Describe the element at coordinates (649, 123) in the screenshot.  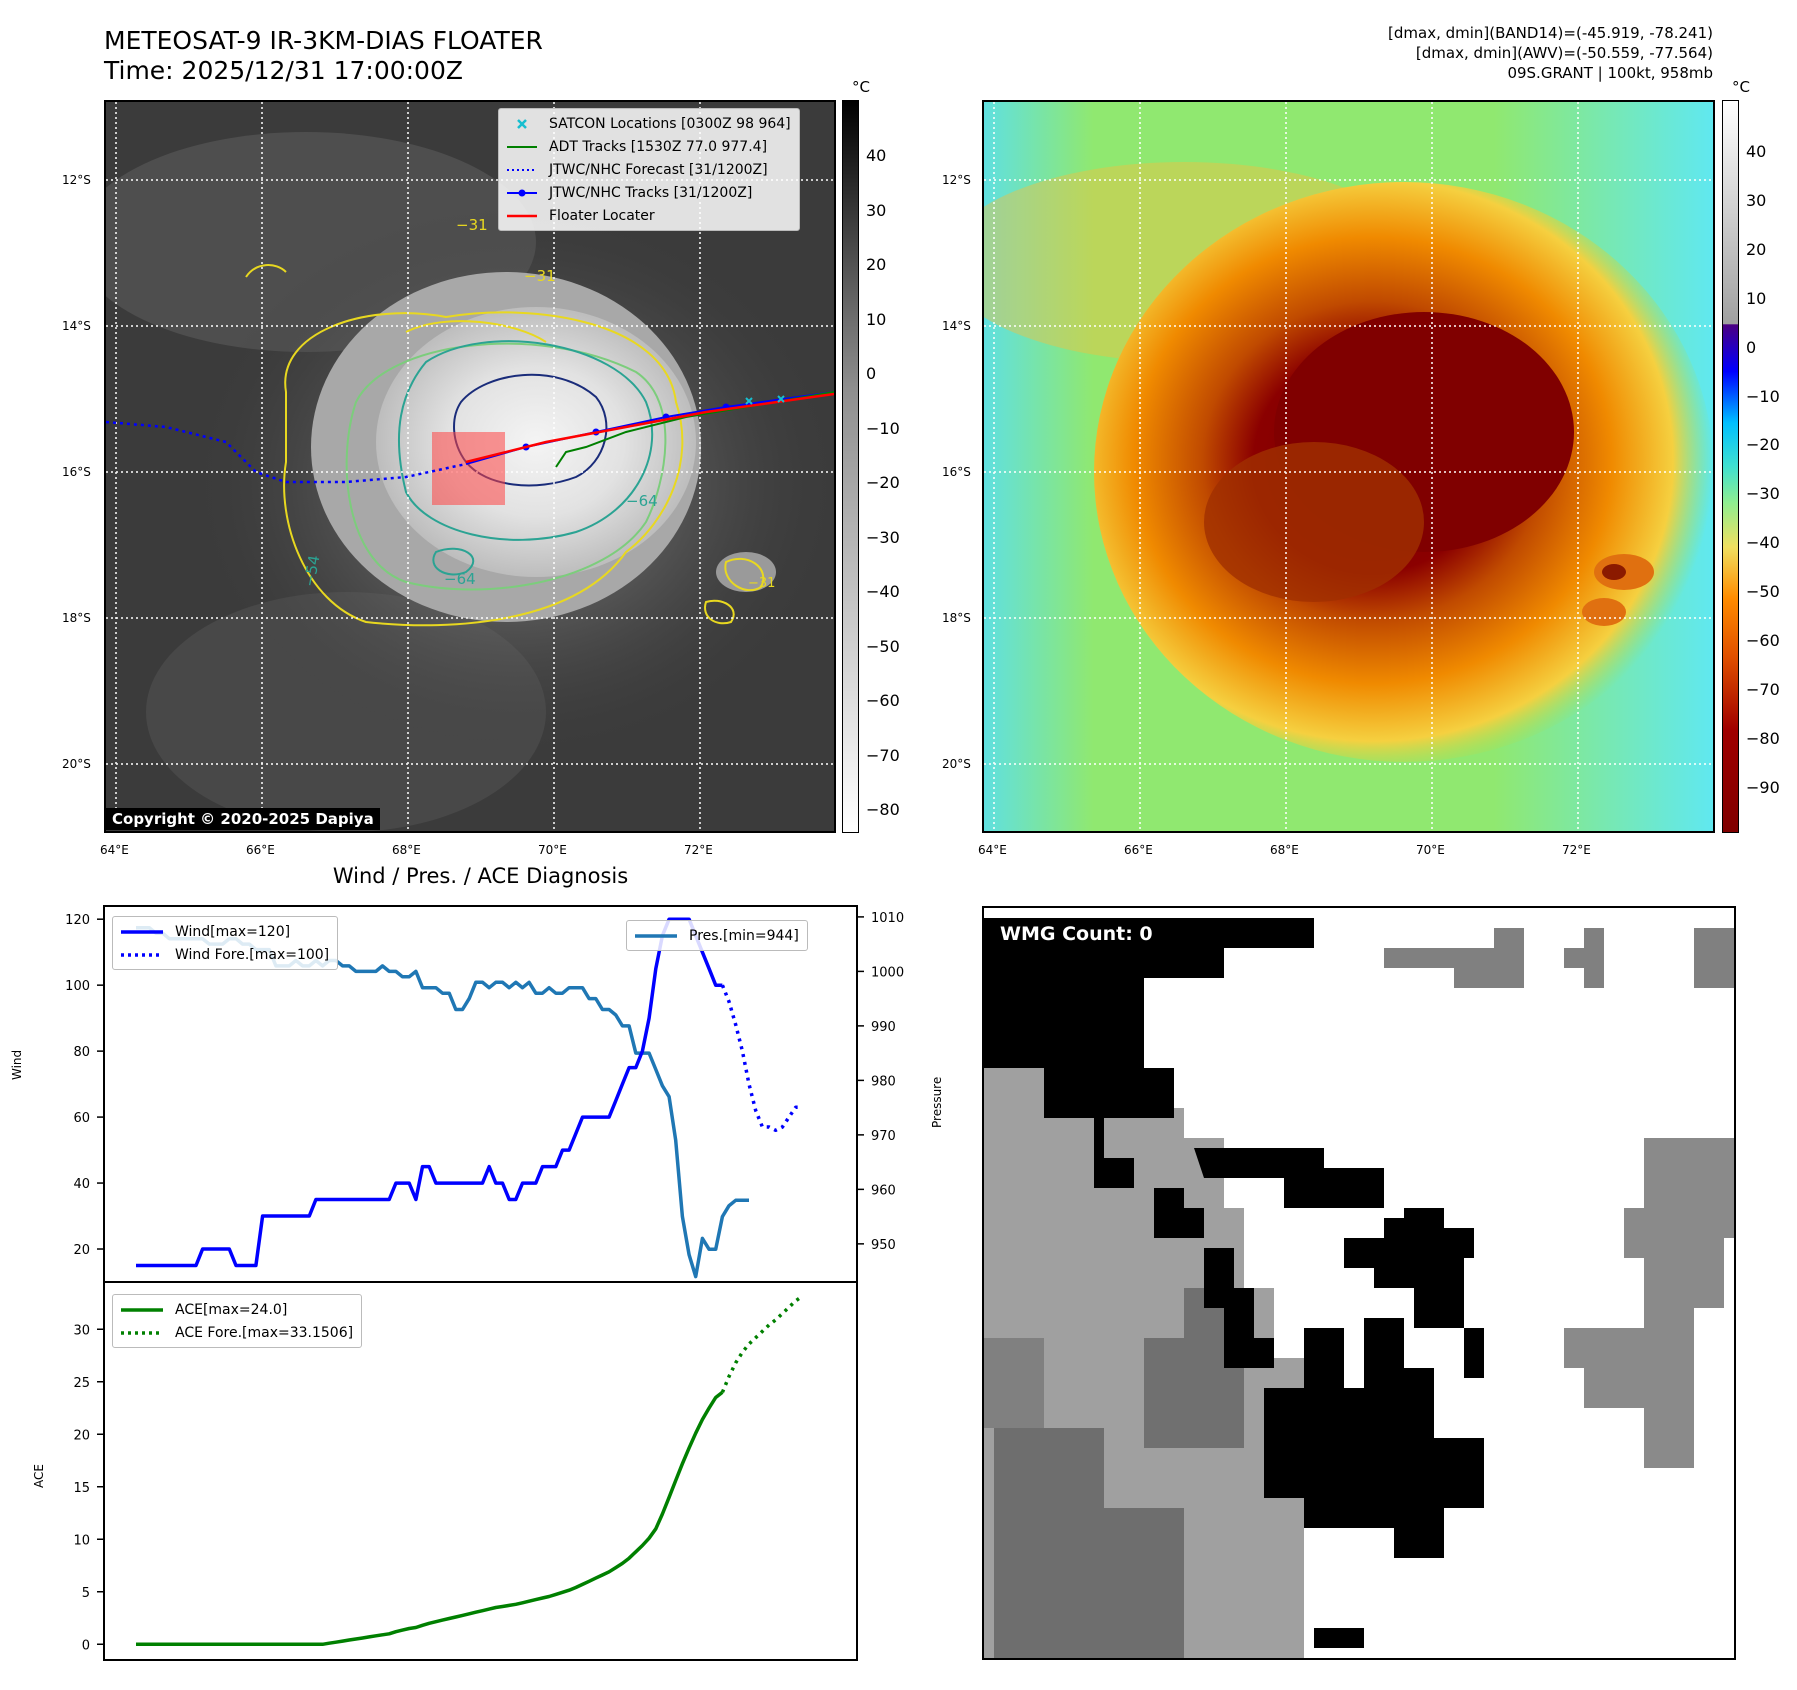
I see `legend-satcon: SATCON Locations [0300Z 98 964]` at that location.